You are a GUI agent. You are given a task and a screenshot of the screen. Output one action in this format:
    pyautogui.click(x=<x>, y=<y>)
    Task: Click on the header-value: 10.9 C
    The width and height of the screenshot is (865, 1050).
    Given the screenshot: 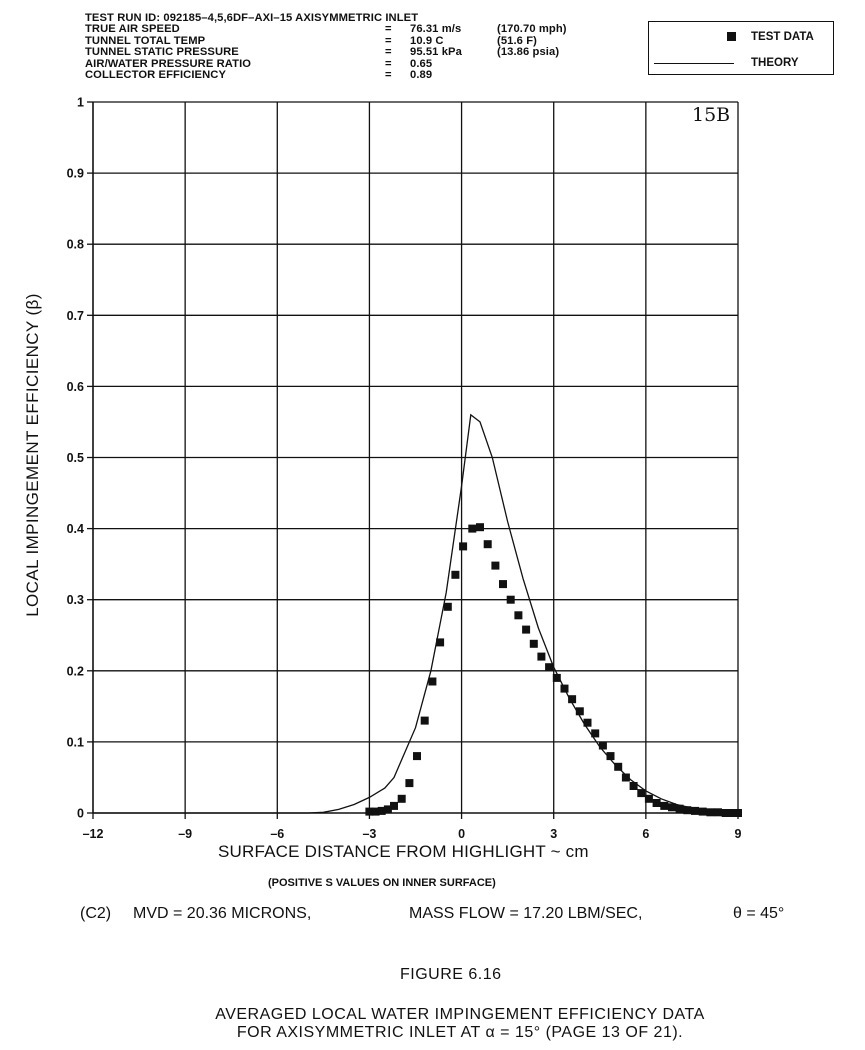 What is the action you would take?
    pyautogui.click(x=427, y=40)
    